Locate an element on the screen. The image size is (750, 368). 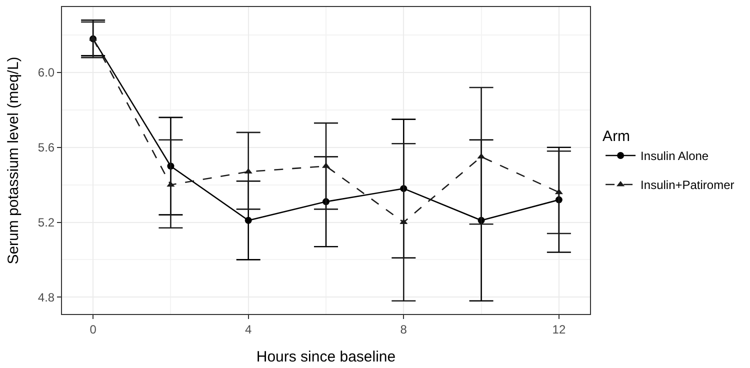
y-tick-label: 6.0 is located at coordinates (46, 73).